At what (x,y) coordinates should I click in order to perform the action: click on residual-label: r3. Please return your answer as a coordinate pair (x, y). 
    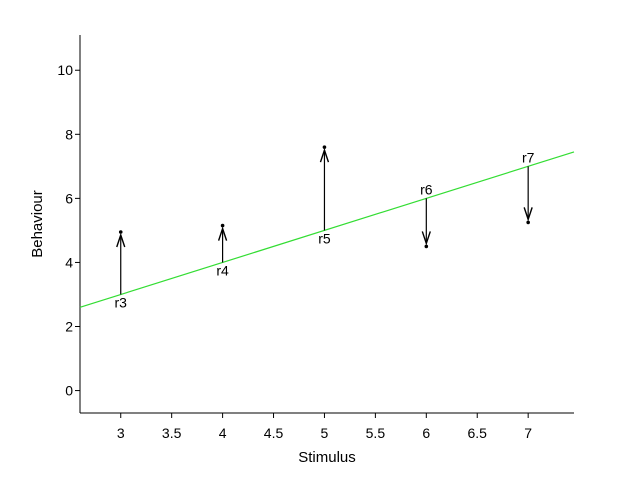
    Looking at the image, I should click on (121, 302).